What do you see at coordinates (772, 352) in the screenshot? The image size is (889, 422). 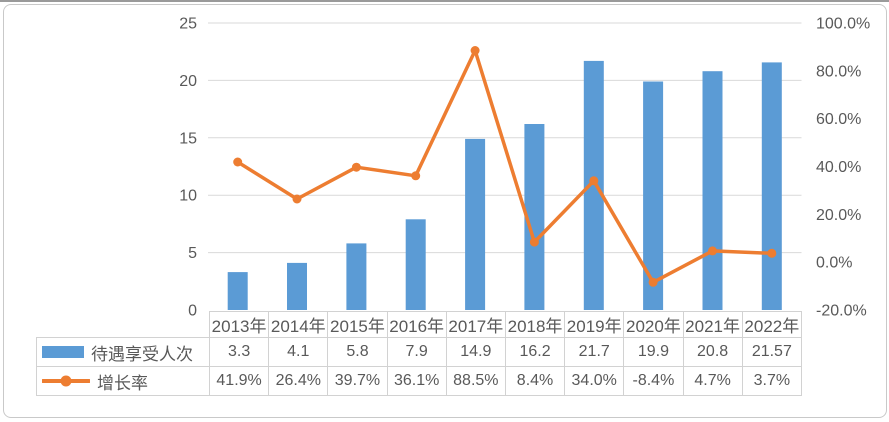 I see `value-cell-2022: 21.57` at bounding box center [772, 352].